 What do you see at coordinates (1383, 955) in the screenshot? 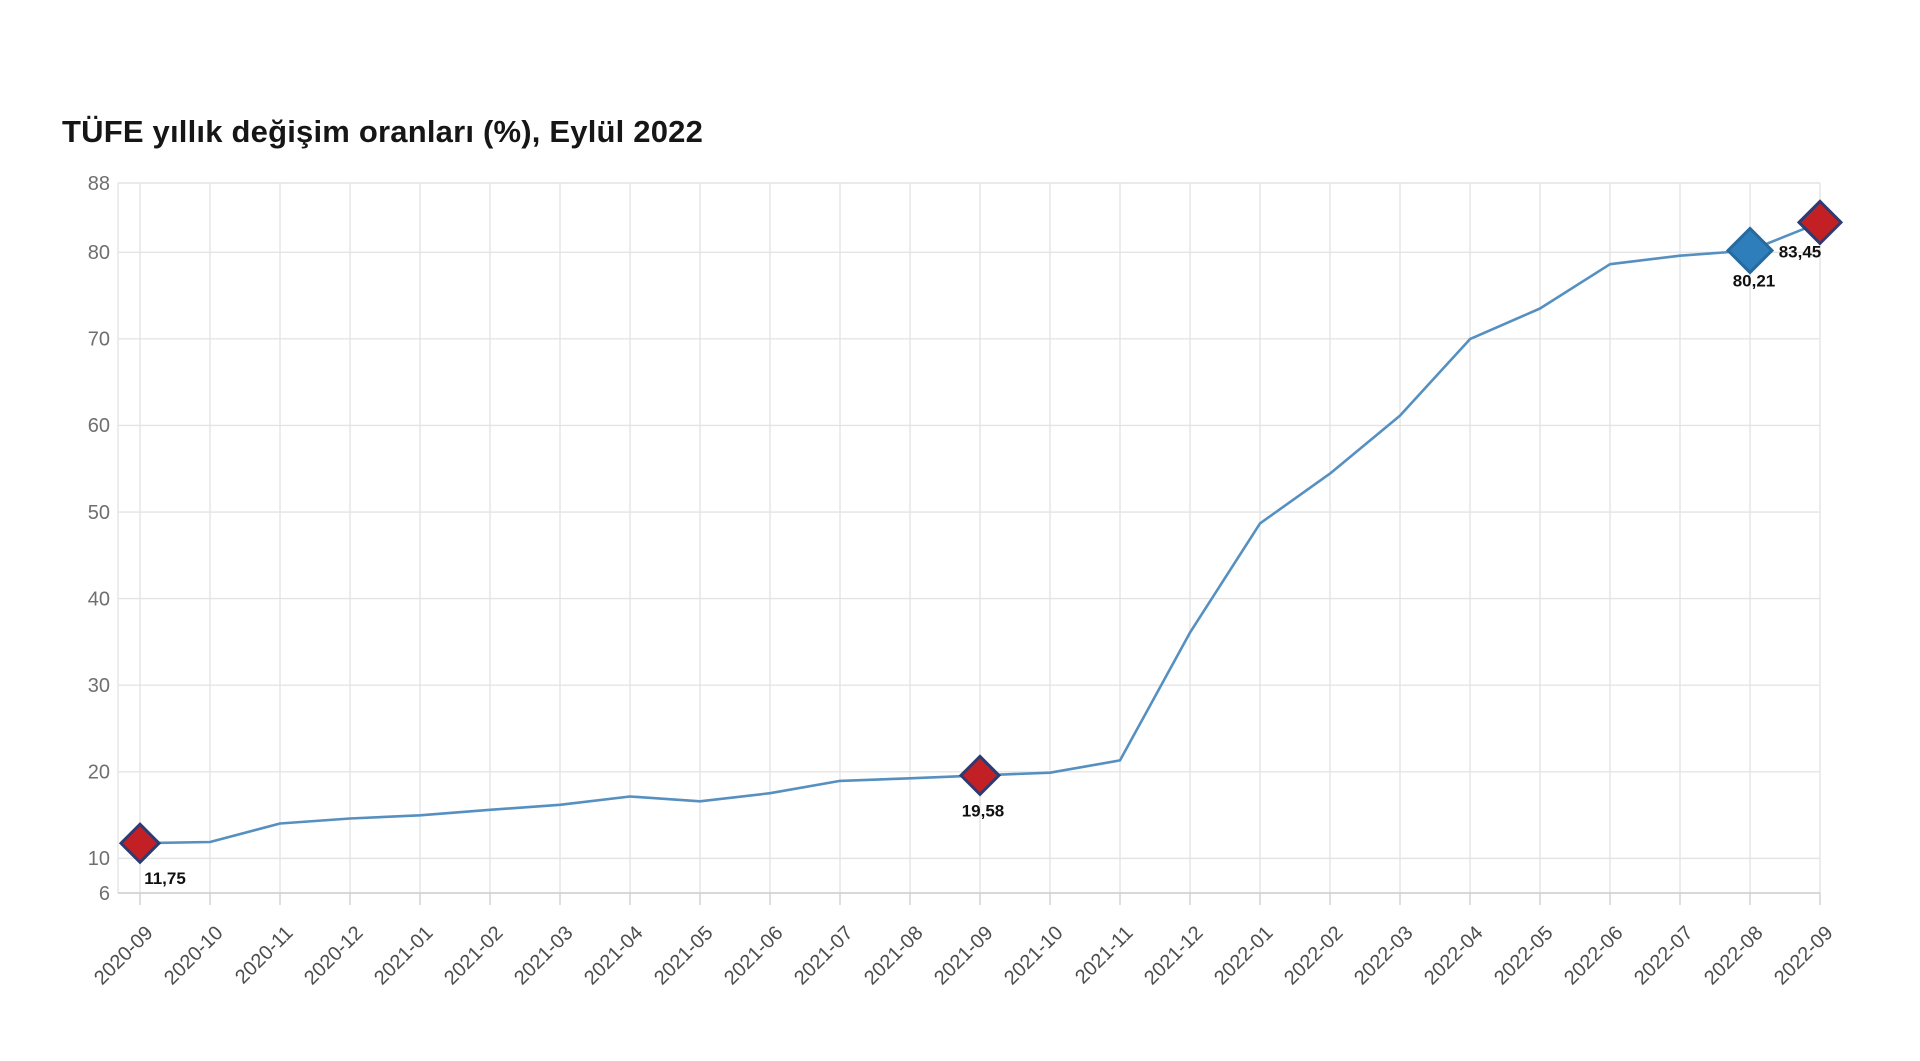
I see `x-tick-label: 2022-03` at bounding box center [1383, 955].